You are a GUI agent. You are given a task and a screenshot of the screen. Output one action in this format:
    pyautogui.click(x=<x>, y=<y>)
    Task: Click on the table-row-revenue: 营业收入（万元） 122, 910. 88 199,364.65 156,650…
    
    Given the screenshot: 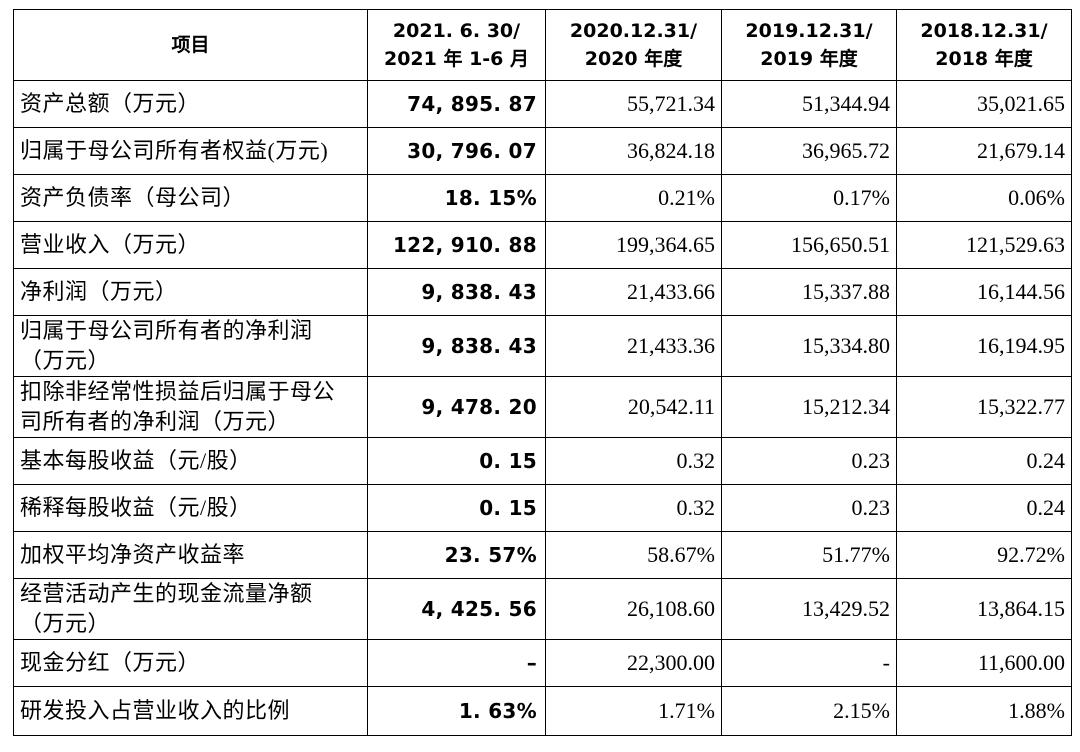 What is the action you would take?
    pyautogui.click(x=542, y=245)
    